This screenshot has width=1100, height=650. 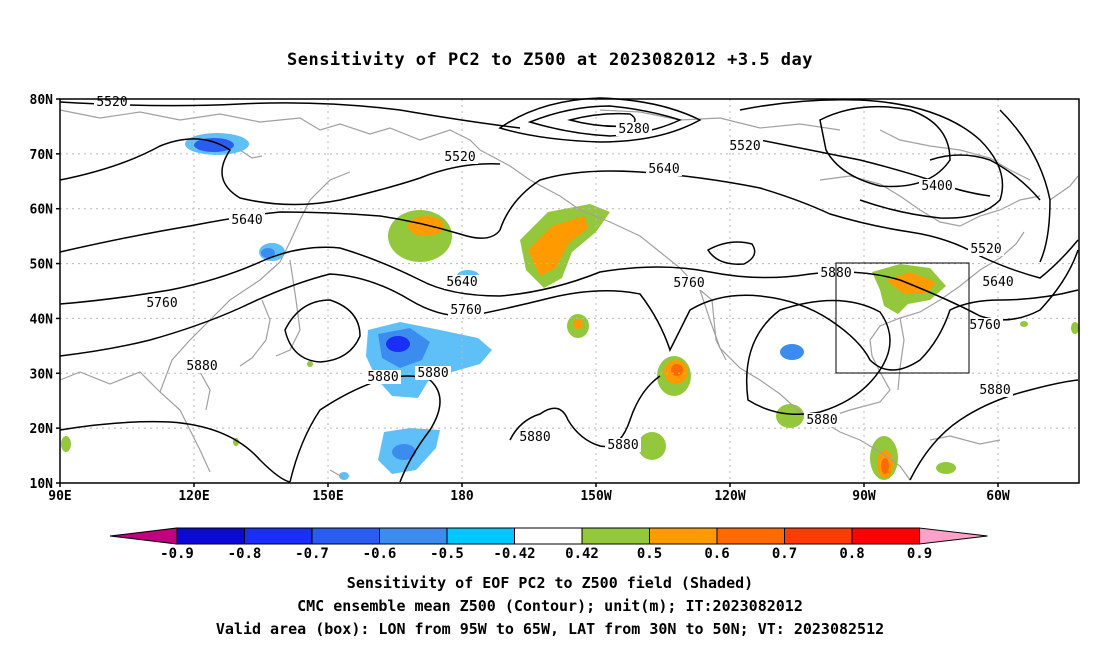 What do you see at coordinates (42, 210) in the screenshot?
I see `lat-tick-label: 60N` at bounding box center [42, 210].